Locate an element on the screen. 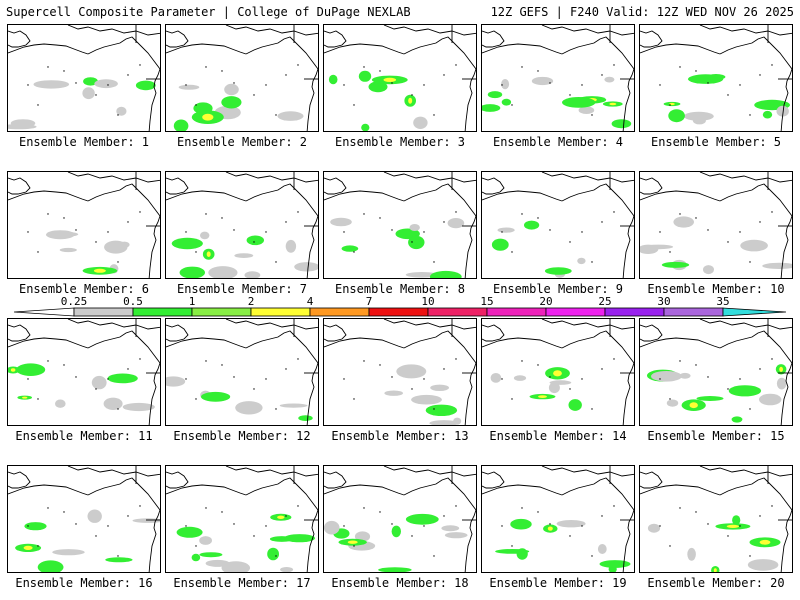  ensemble-member-label: Ensemble Member: 6 is located at coordinates (84, 289).